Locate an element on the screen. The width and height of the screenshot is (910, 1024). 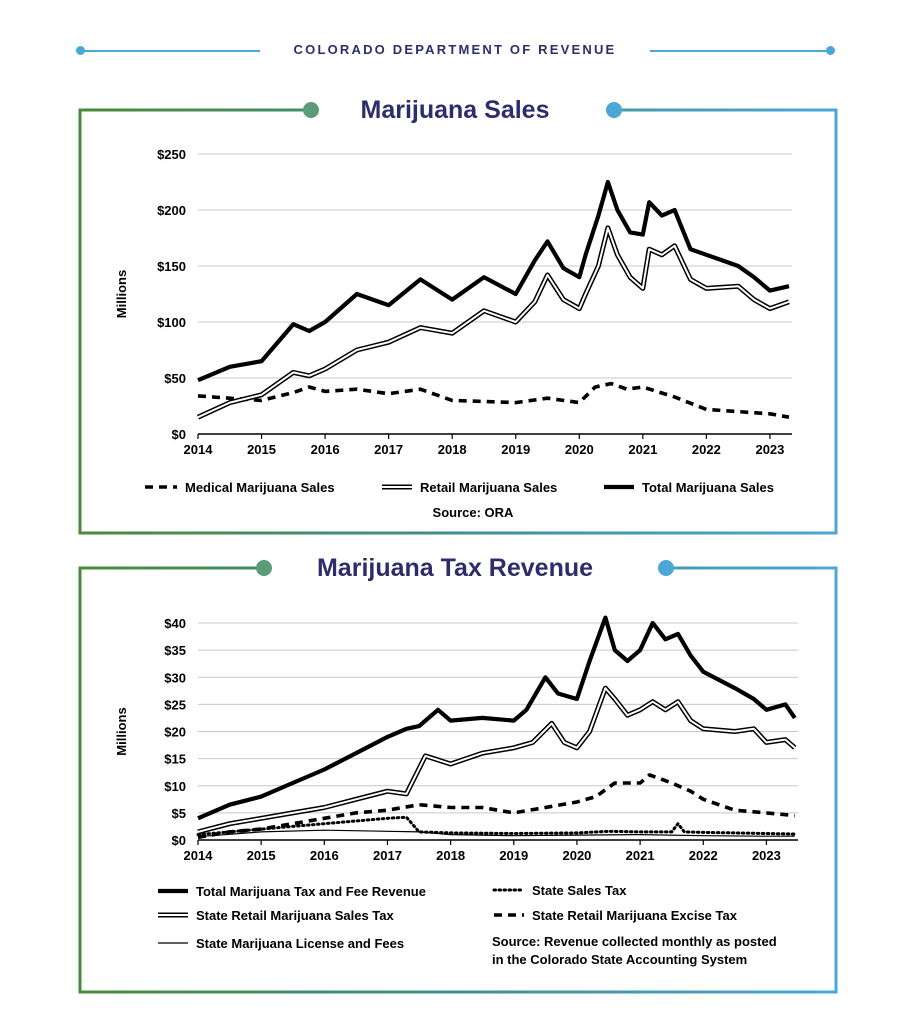
header-title: COLORADO DEPARTMENT OF REVENUE is located at coordinates (455, 49).